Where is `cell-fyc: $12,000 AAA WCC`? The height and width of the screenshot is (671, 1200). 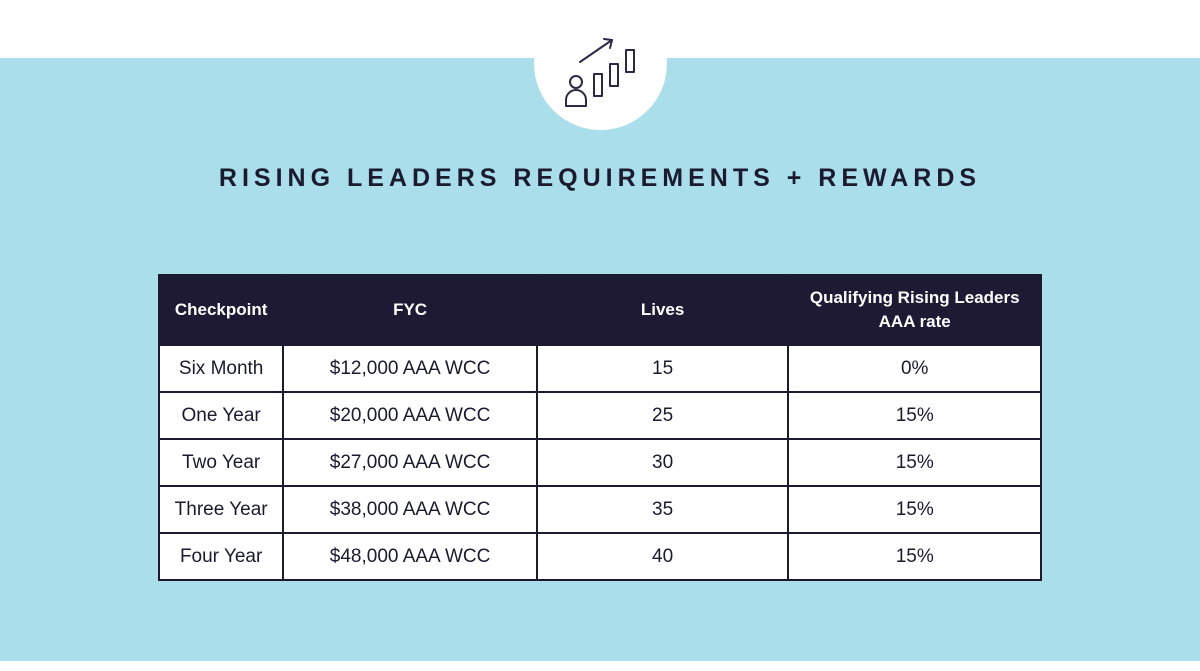
cell-fyc: $12,000 AAA WCC is located at coordinates (410, 368).